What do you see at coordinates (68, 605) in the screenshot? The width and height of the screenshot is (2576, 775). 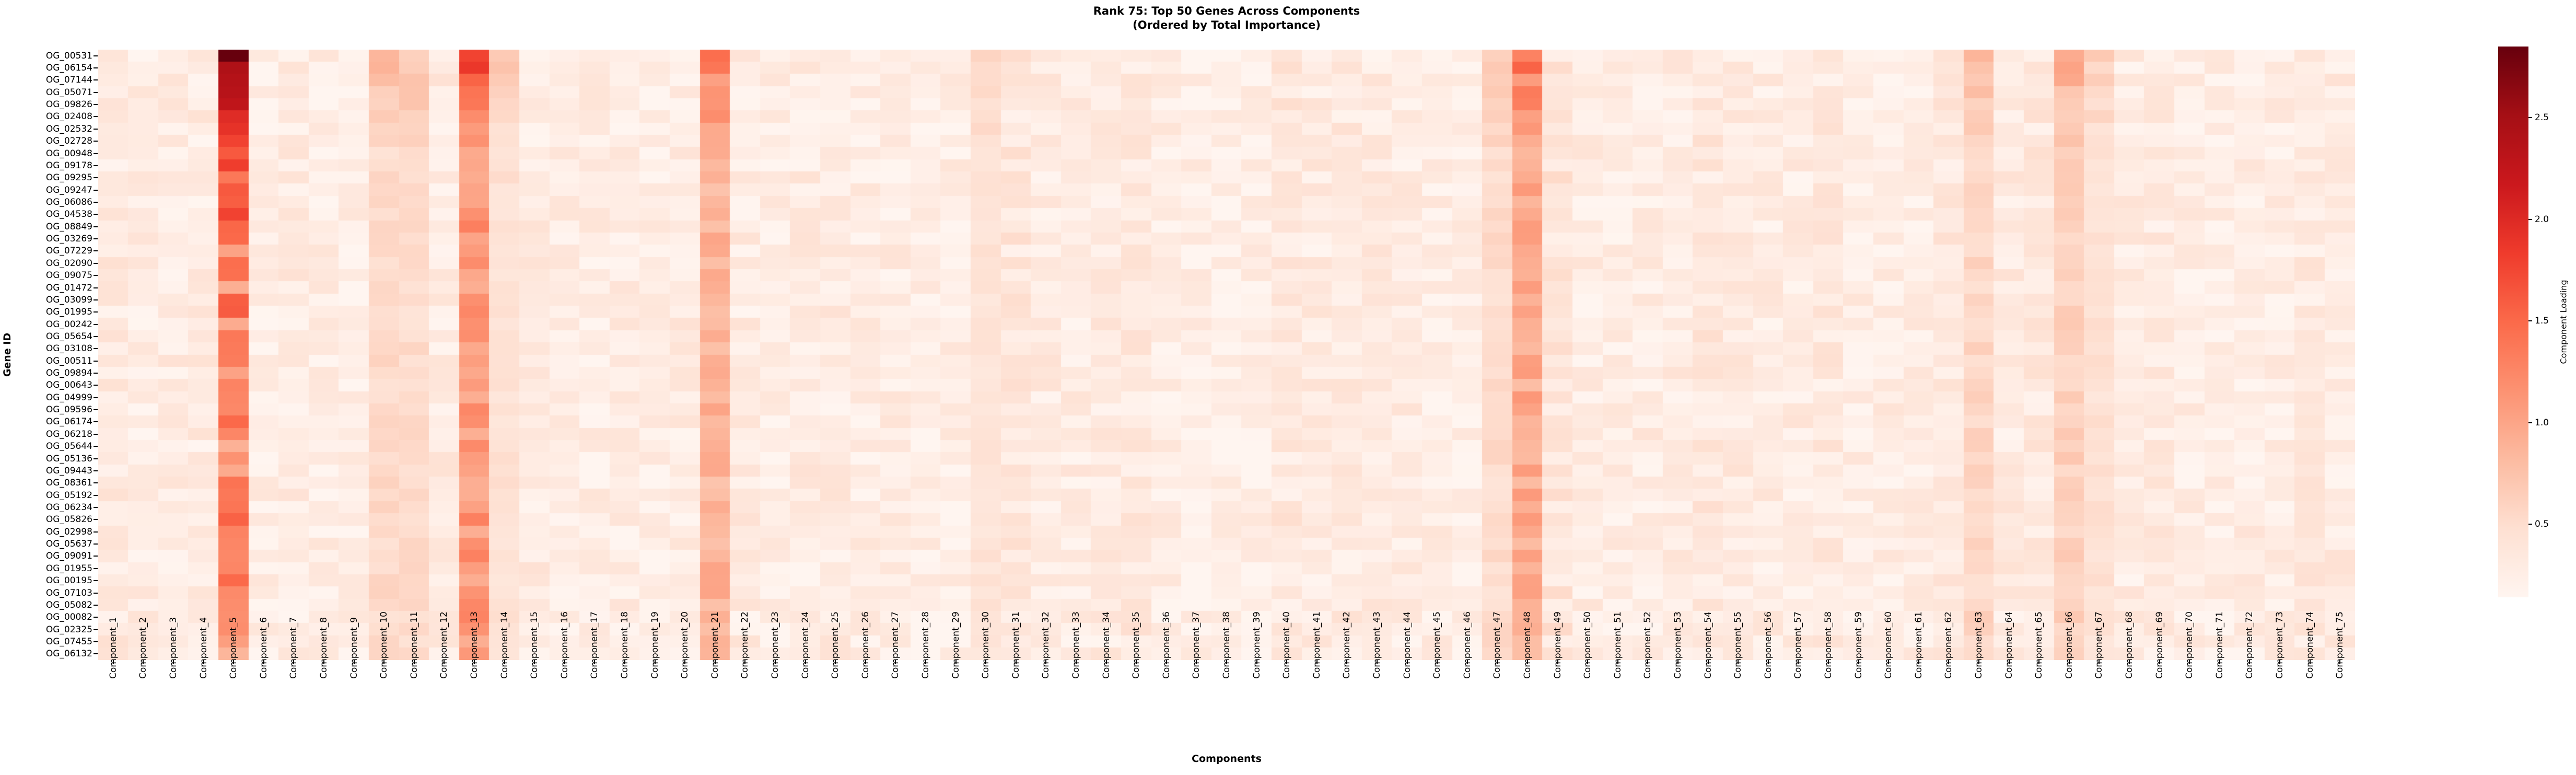 I see `y-tick-label: OG_05082` at bounding box center [68, 605].